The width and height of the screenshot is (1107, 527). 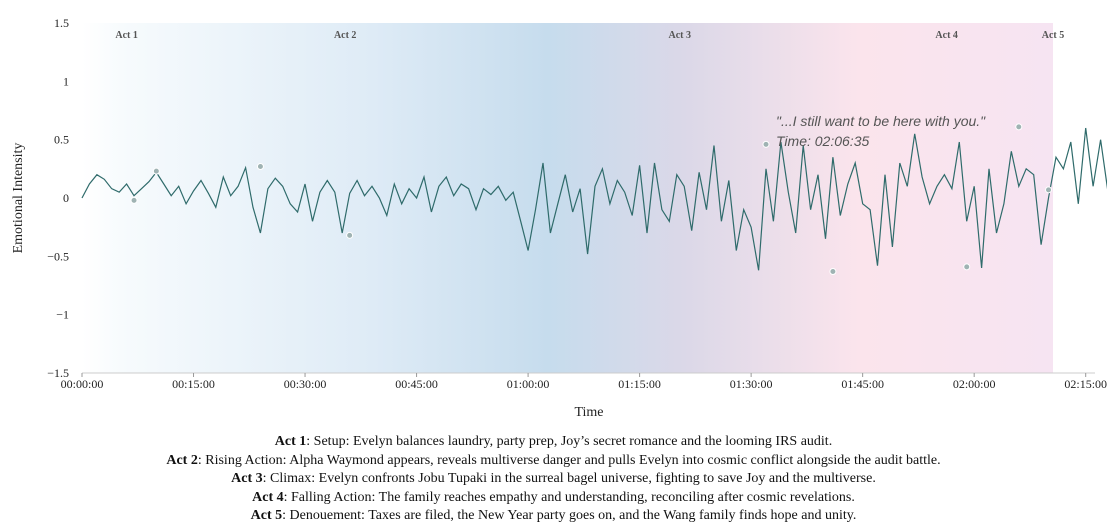 What do you see at coordinates (639, 384) in the screenshot?
I see `x-tick-label: 01:15:00` at bounding box center [639, 384].